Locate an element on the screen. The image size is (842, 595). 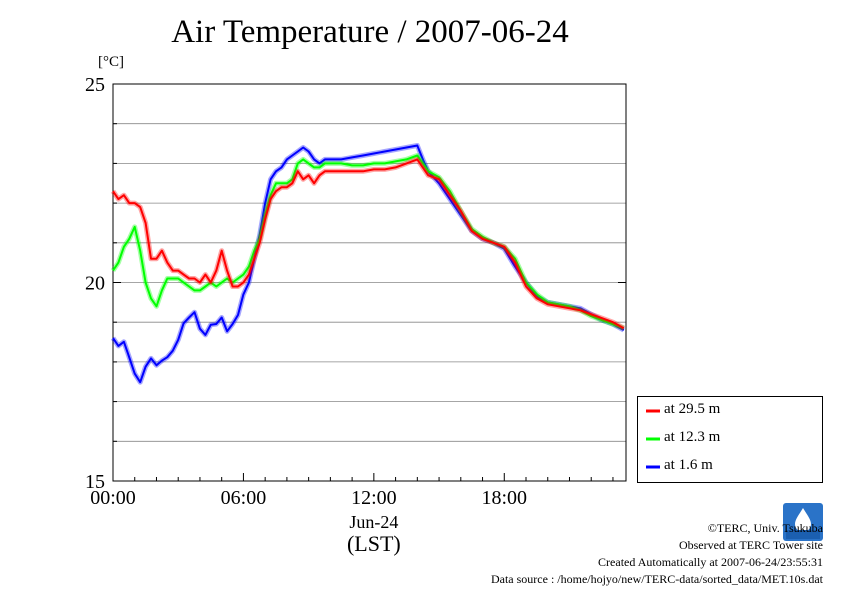
x-tick-label: 18:00 is located at coordinates (504, 498).